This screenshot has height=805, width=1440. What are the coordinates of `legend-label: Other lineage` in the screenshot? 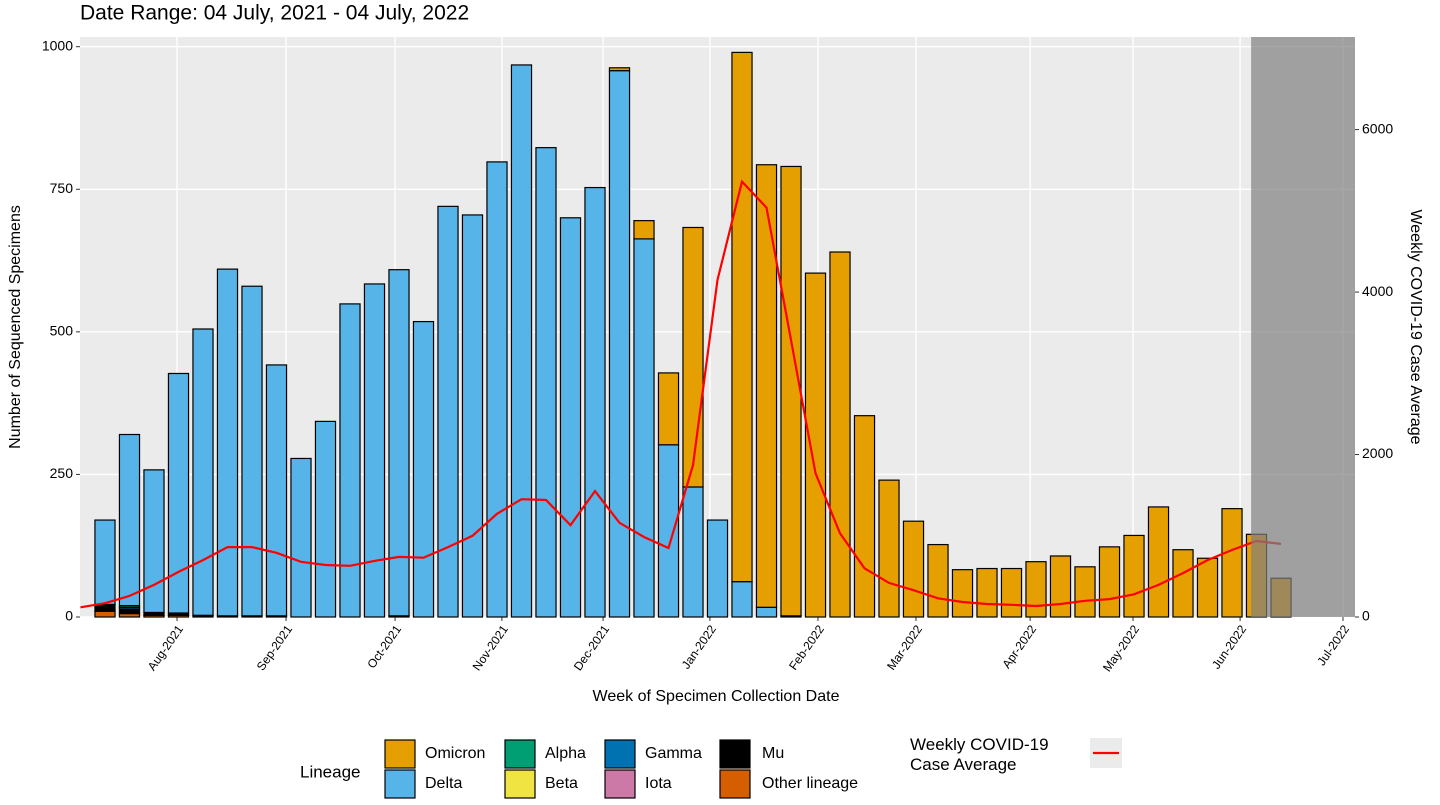 It's located at (810, 783).